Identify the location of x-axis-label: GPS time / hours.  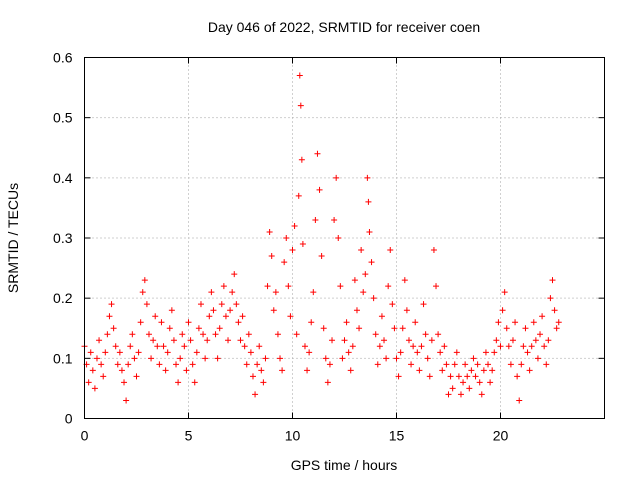
(344, 465).